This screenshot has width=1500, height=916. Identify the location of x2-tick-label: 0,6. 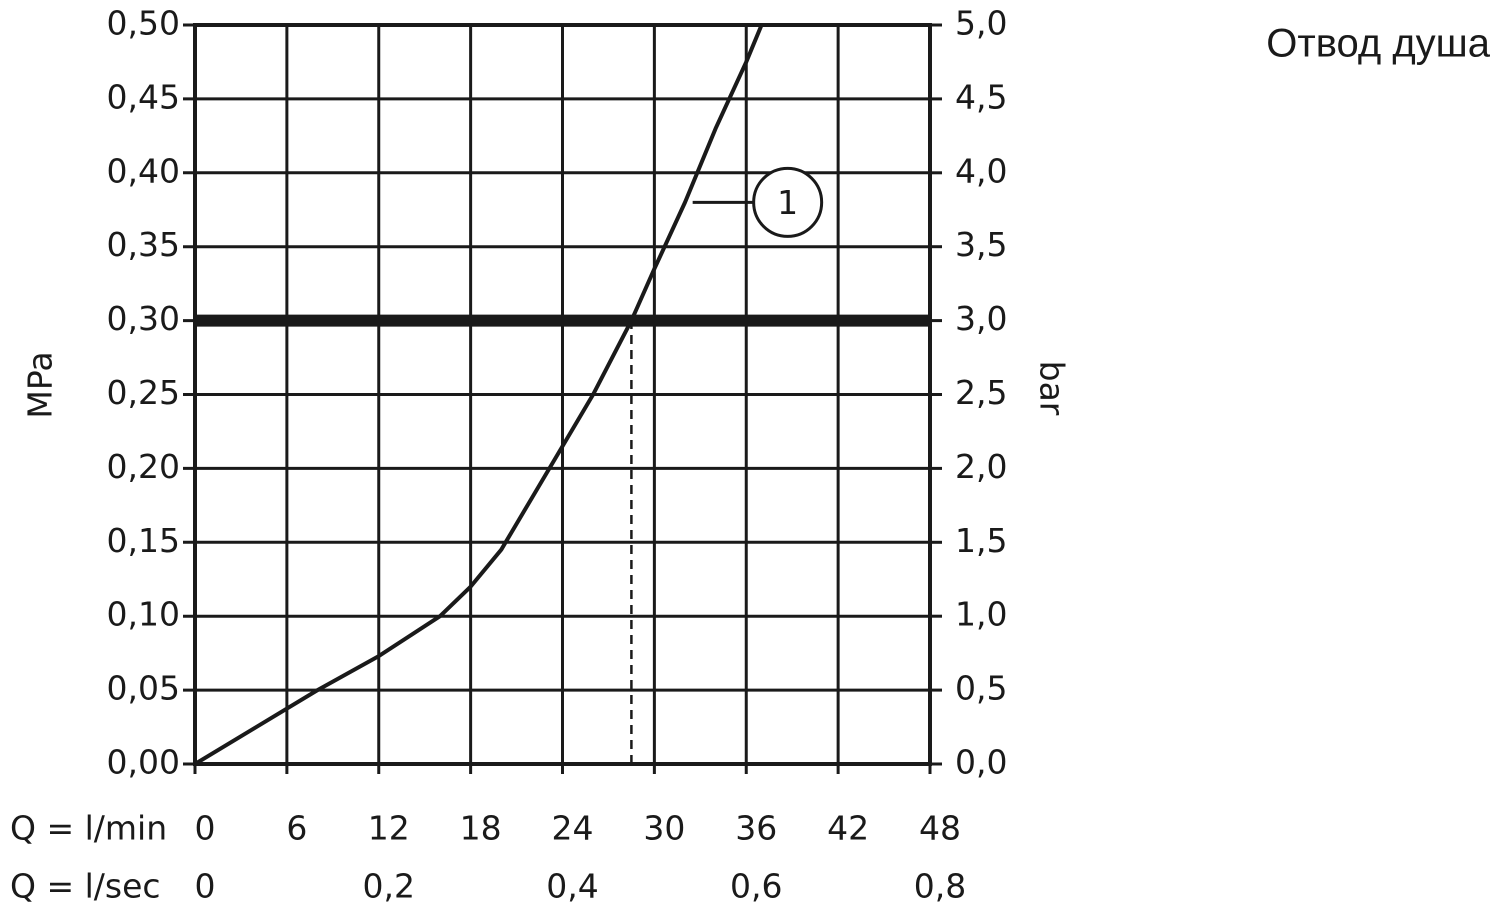
(756, 886).